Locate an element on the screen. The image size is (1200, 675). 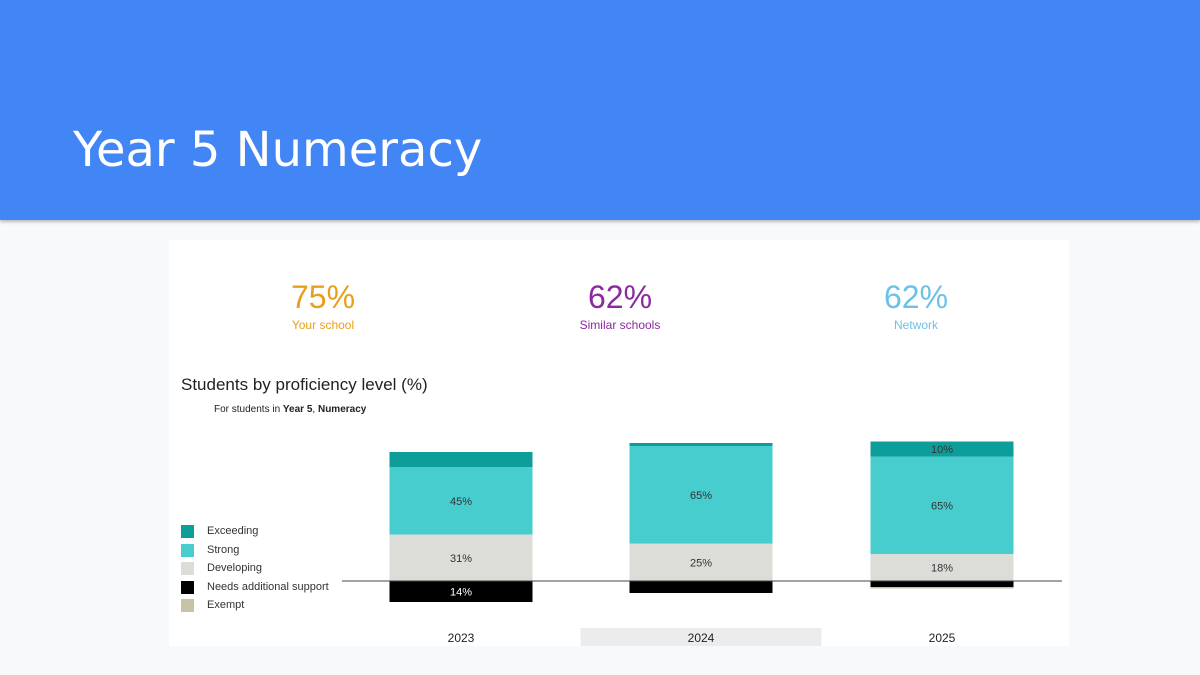
category-highlight is located at coordinates (701, 637).